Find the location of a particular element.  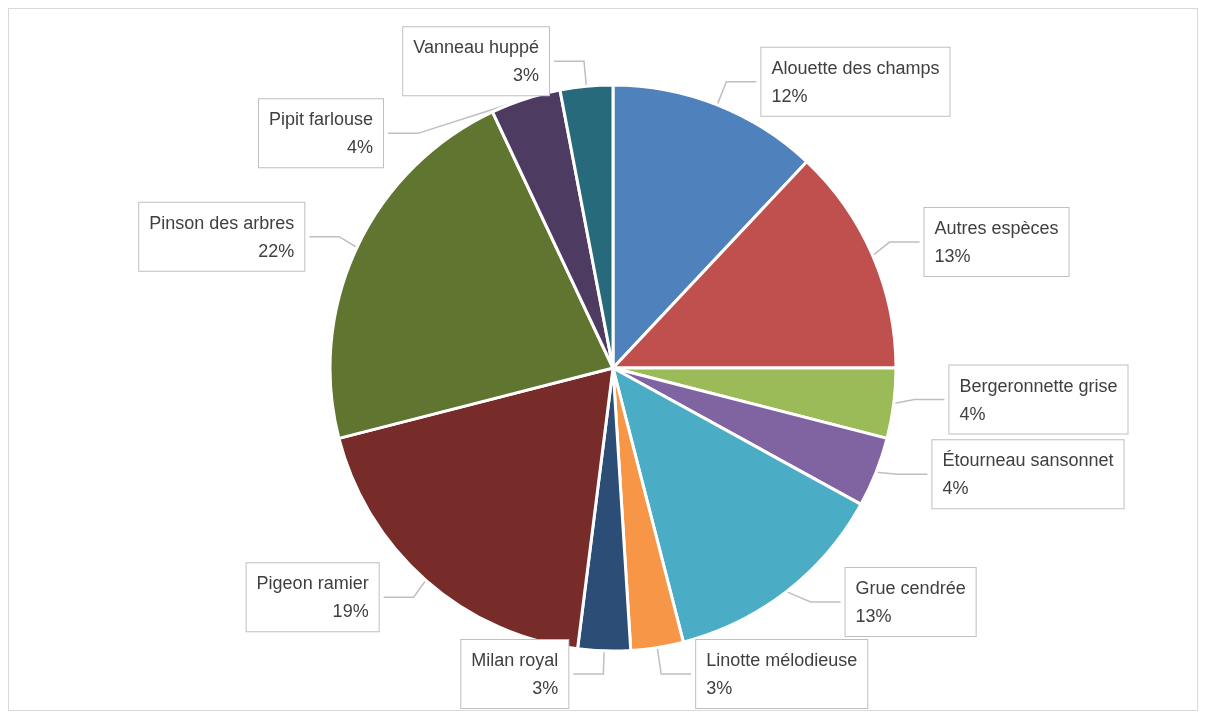

slice-label: Alouette des champs is located at coordinates (855, 67).